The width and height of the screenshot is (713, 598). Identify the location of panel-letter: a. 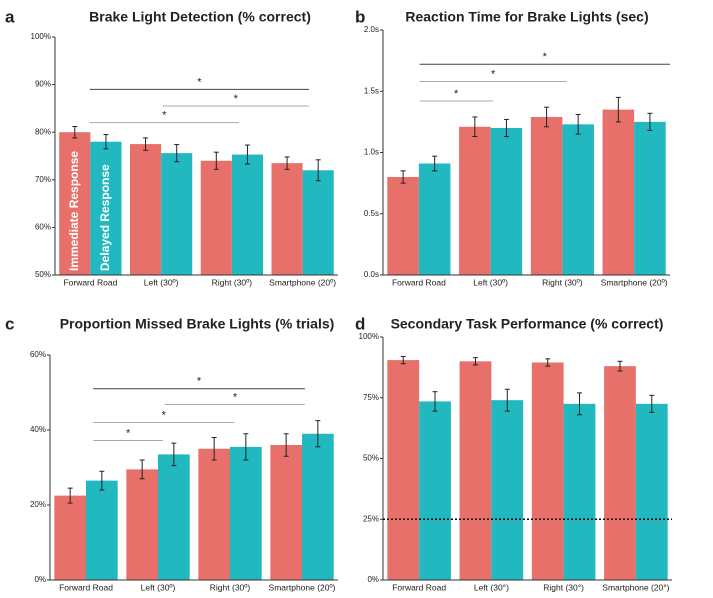
(10, 16).